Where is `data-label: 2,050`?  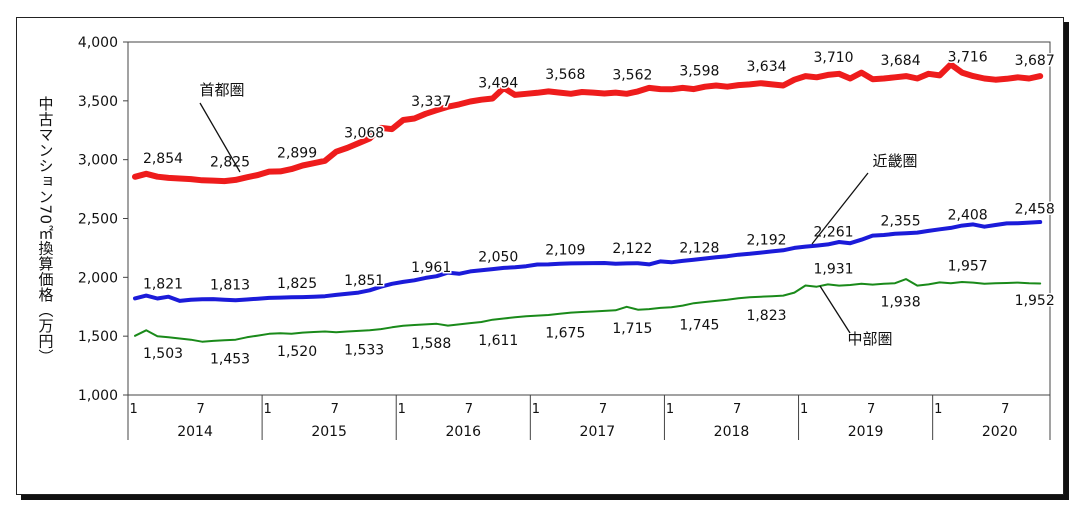 data-label: 2,050 is located at coordinates (498, 257).